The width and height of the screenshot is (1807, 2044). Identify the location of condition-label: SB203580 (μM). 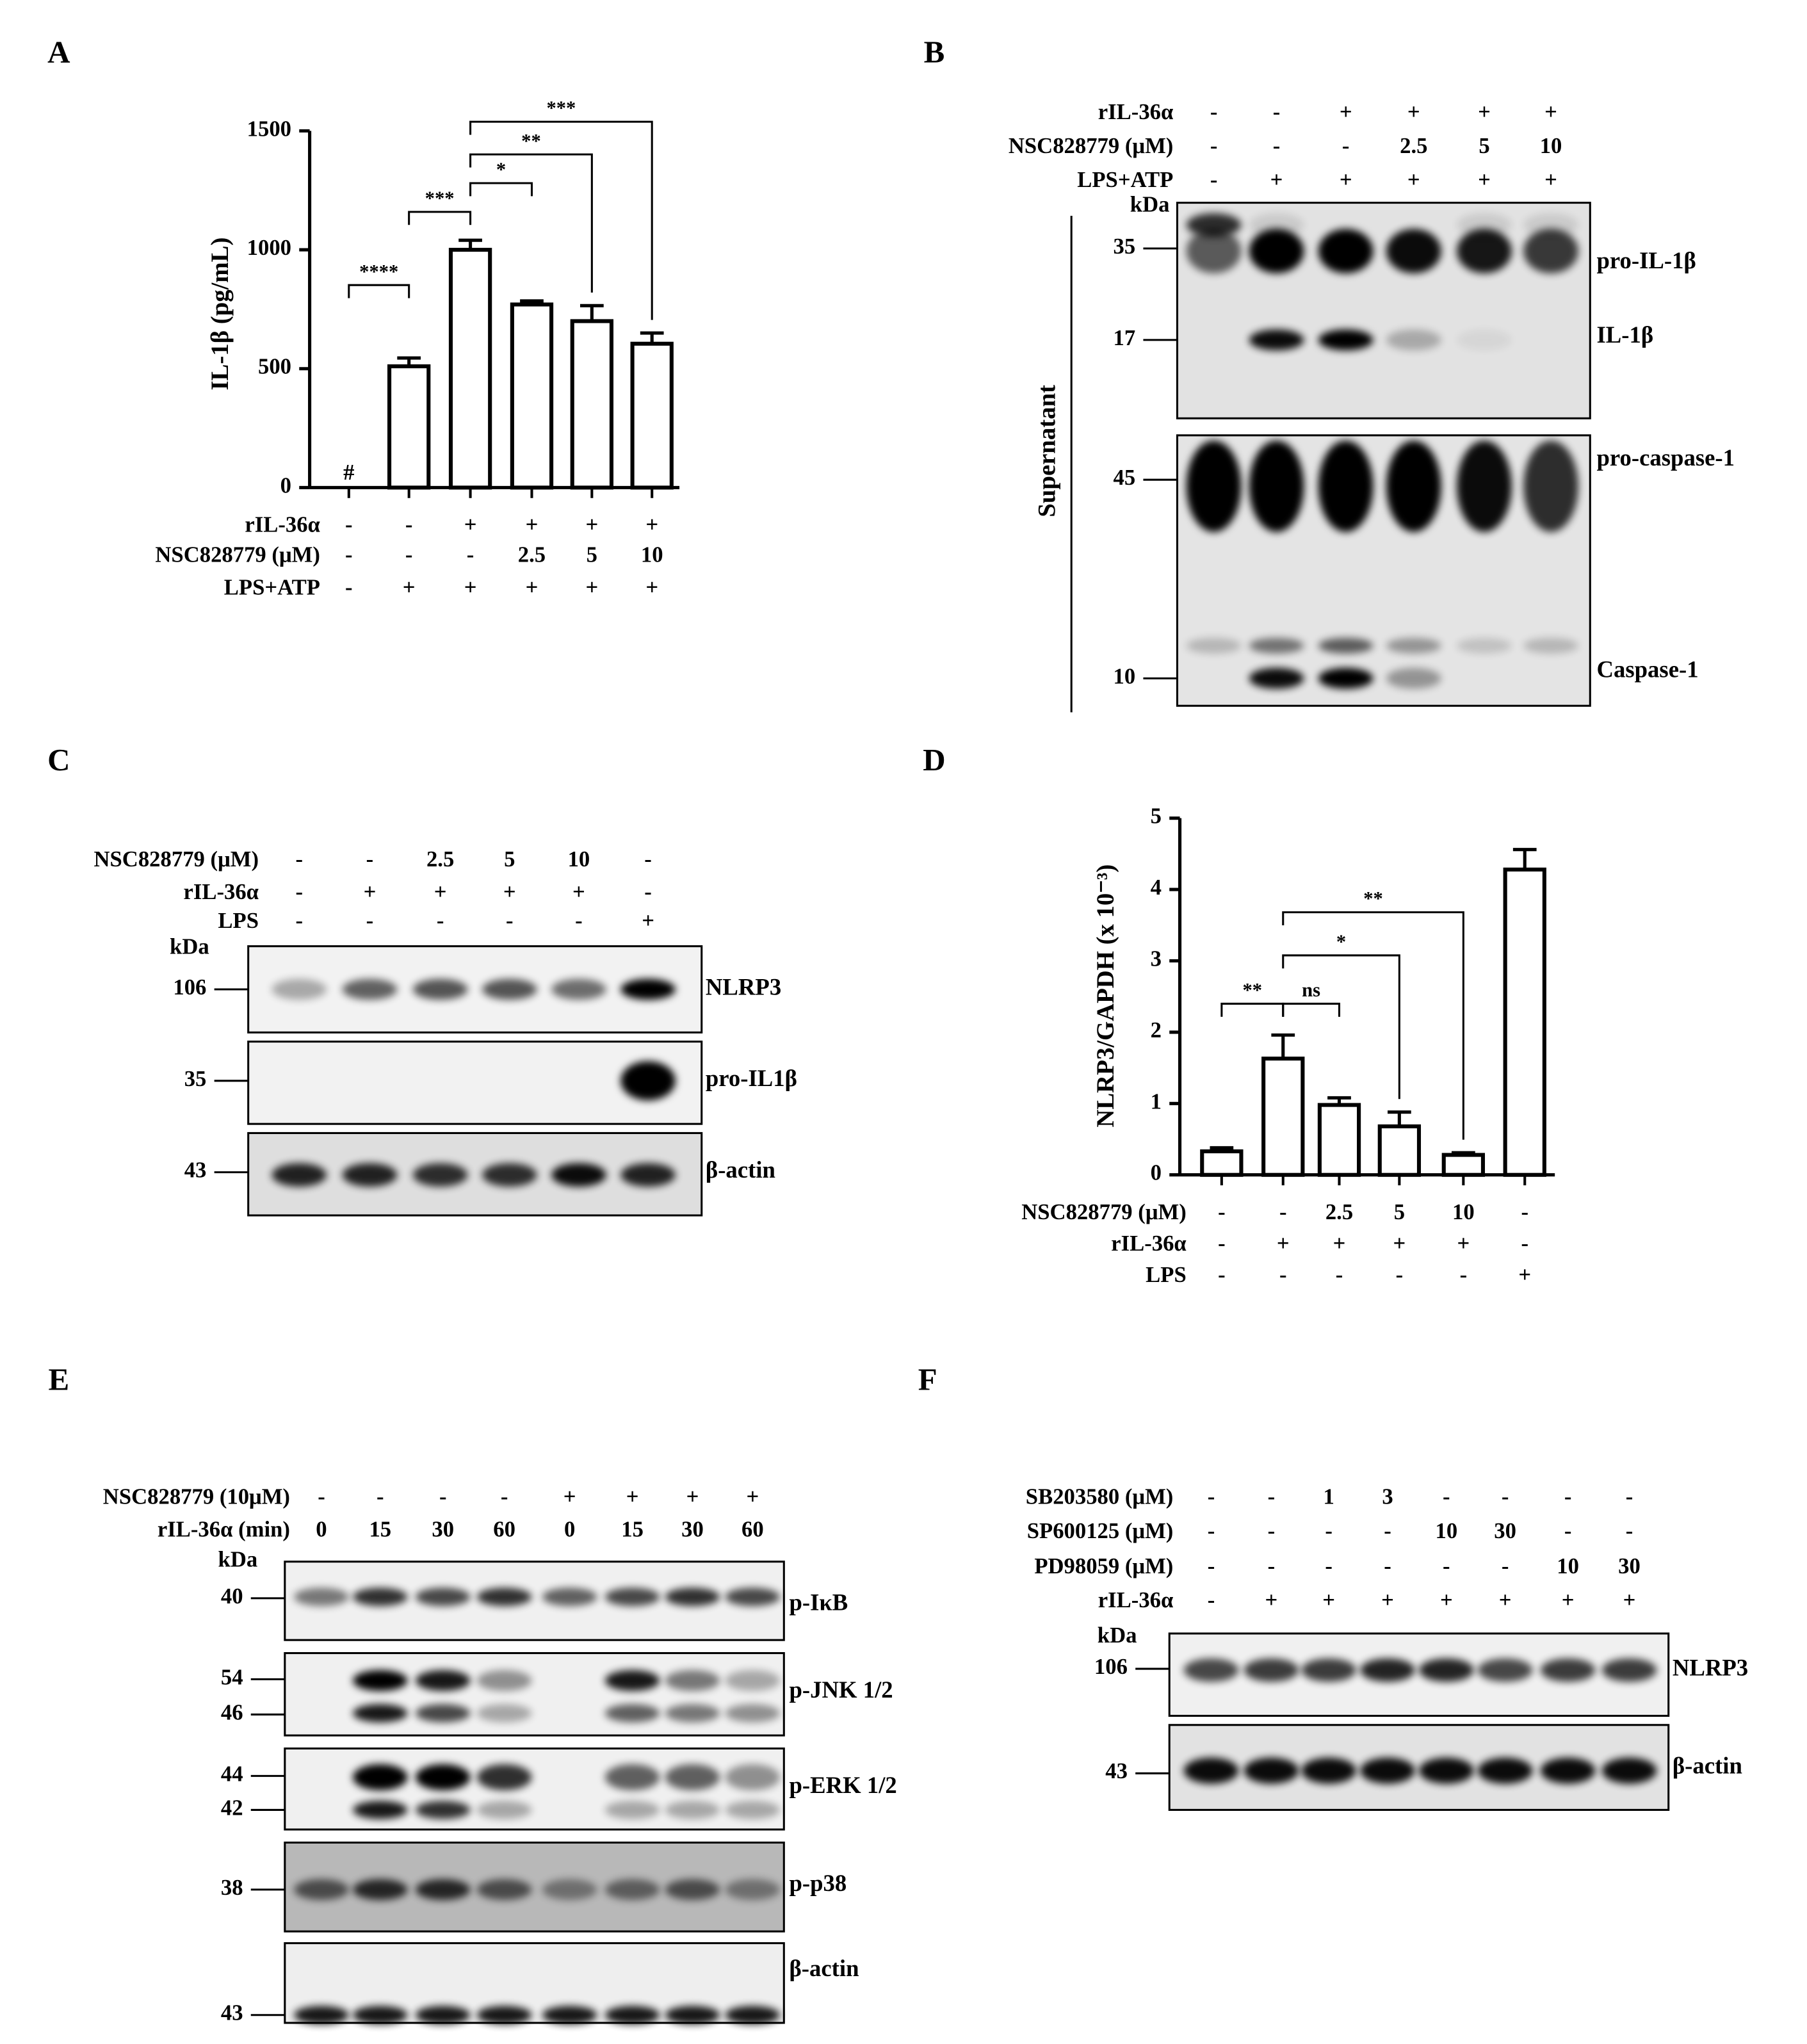
(1100, 1496).